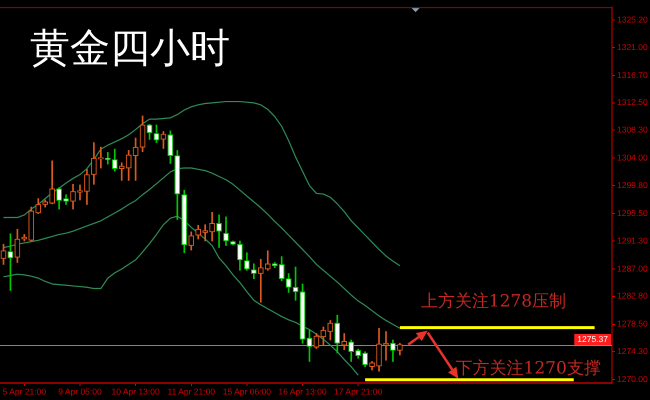 The height and width of the screenshot is (400, 650). I want to click on text: 黄金四小时, so click(130, 48).